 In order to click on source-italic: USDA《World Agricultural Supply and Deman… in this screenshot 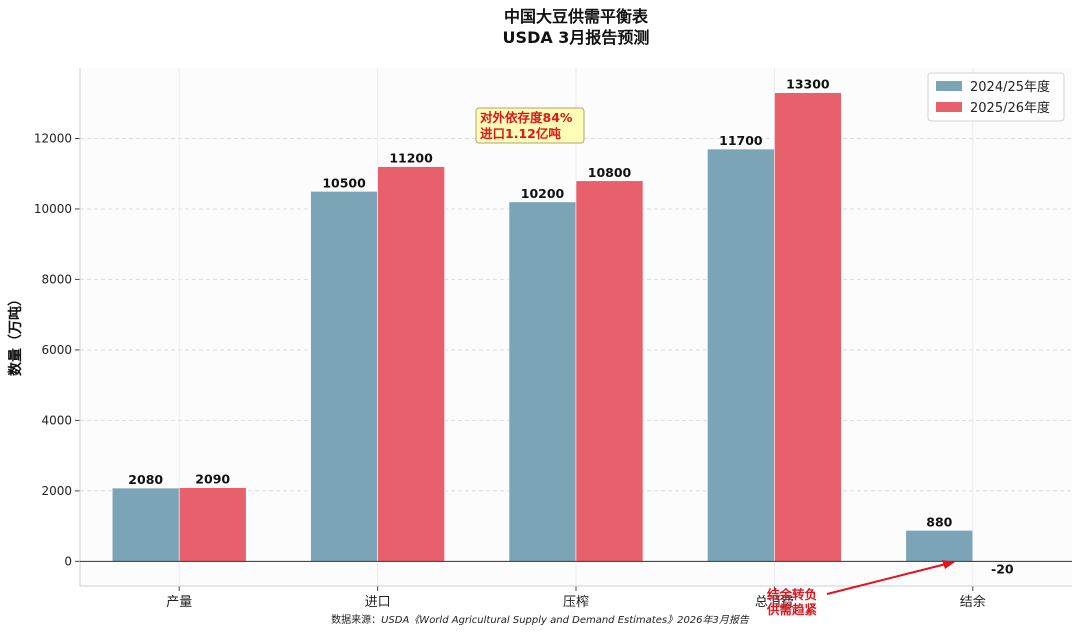, I will do `click(565, 620)`.